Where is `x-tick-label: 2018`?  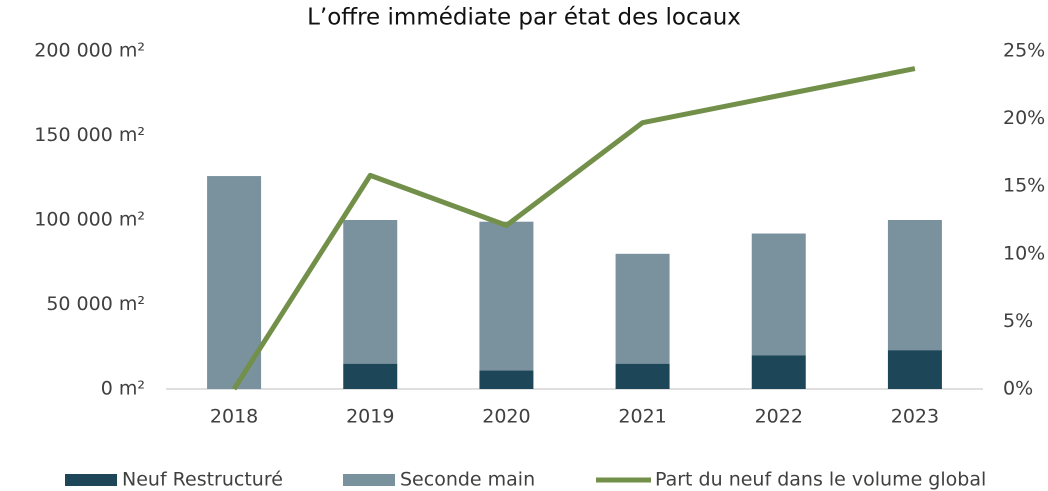
x-tick-label: 2018 is located at coordinates (234, 417).